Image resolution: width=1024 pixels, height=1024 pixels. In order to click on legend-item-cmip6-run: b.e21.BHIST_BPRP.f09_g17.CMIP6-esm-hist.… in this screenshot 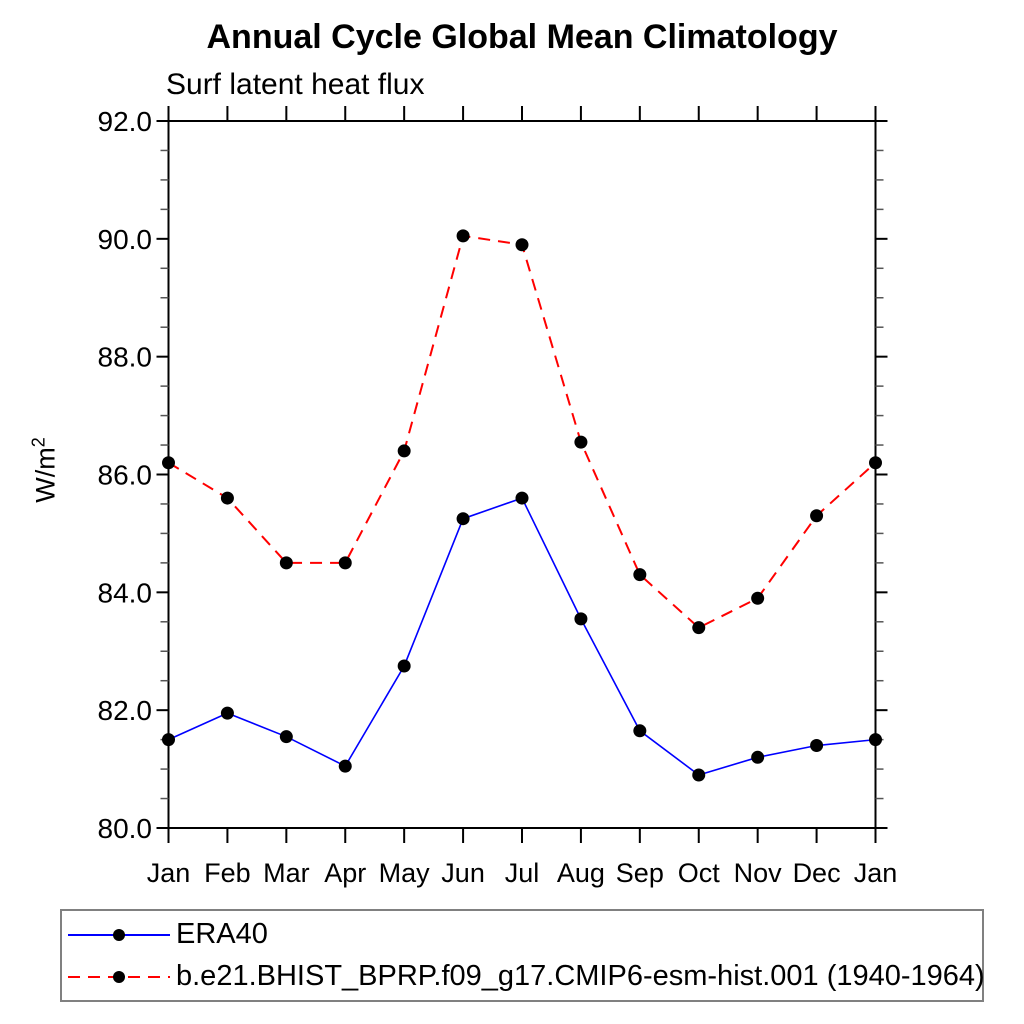, I will do `click(525, 976)`.